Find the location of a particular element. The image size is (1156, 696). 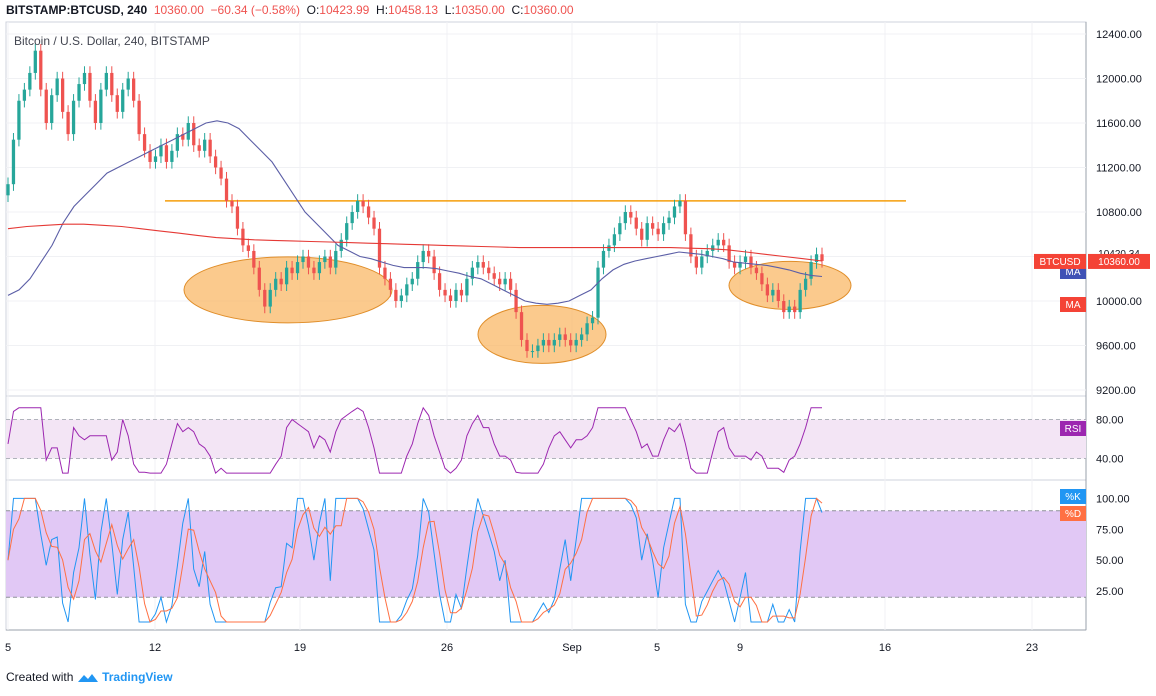

rsi-tag: RSI is located at coordinates (1073, 429).